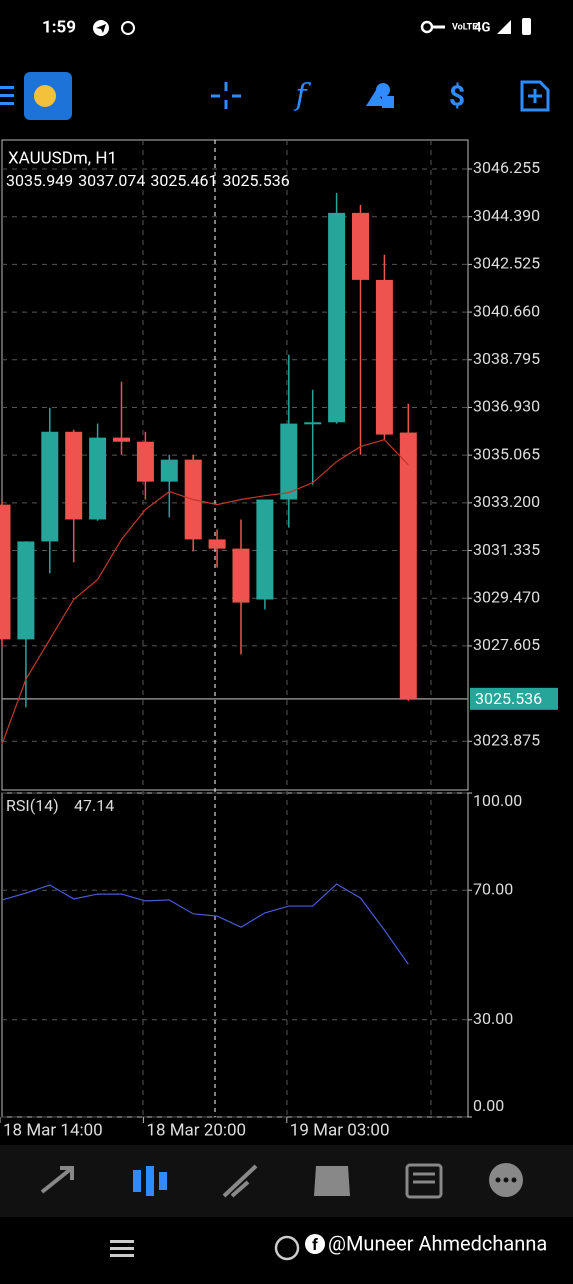 The image size is (573, 1284). Describe the element at coordinates (286, 1181) in the screenshot. I see `bottom-nav` at that location.